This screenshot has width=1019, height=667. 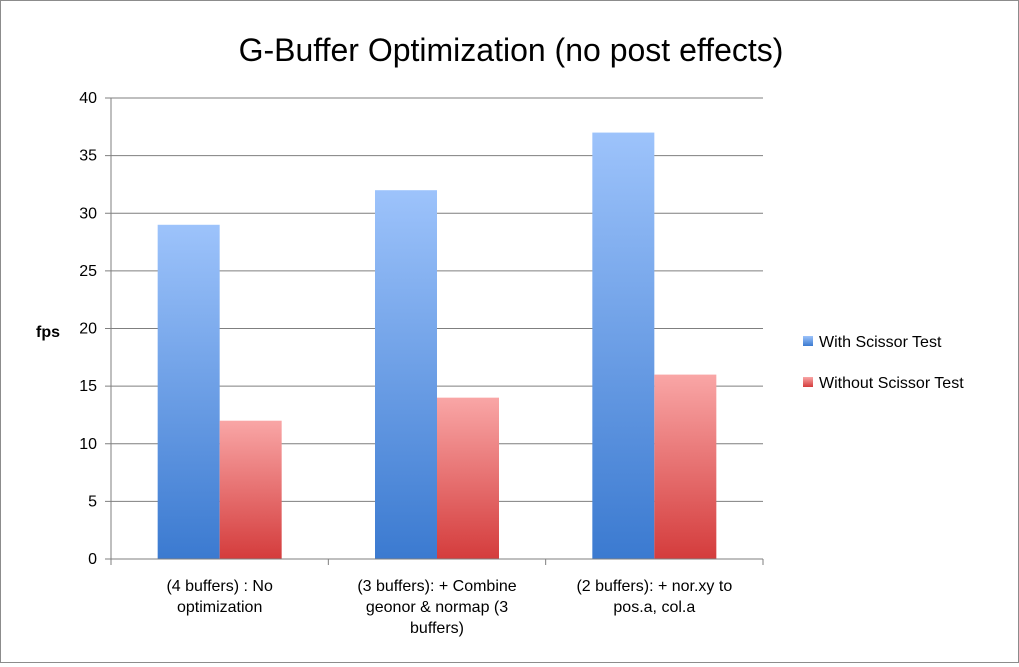 I want to click on y-tick-label: 0, so click(x=92, y=559).